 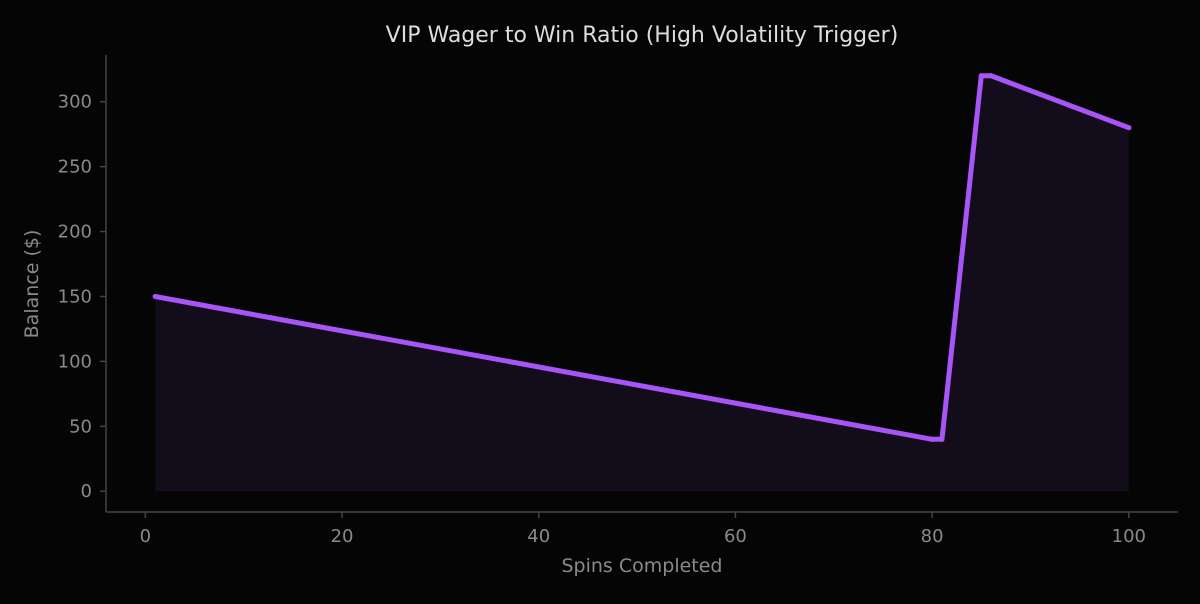 I want to click on y-tick-label: 150, so click(x=75, y=296).